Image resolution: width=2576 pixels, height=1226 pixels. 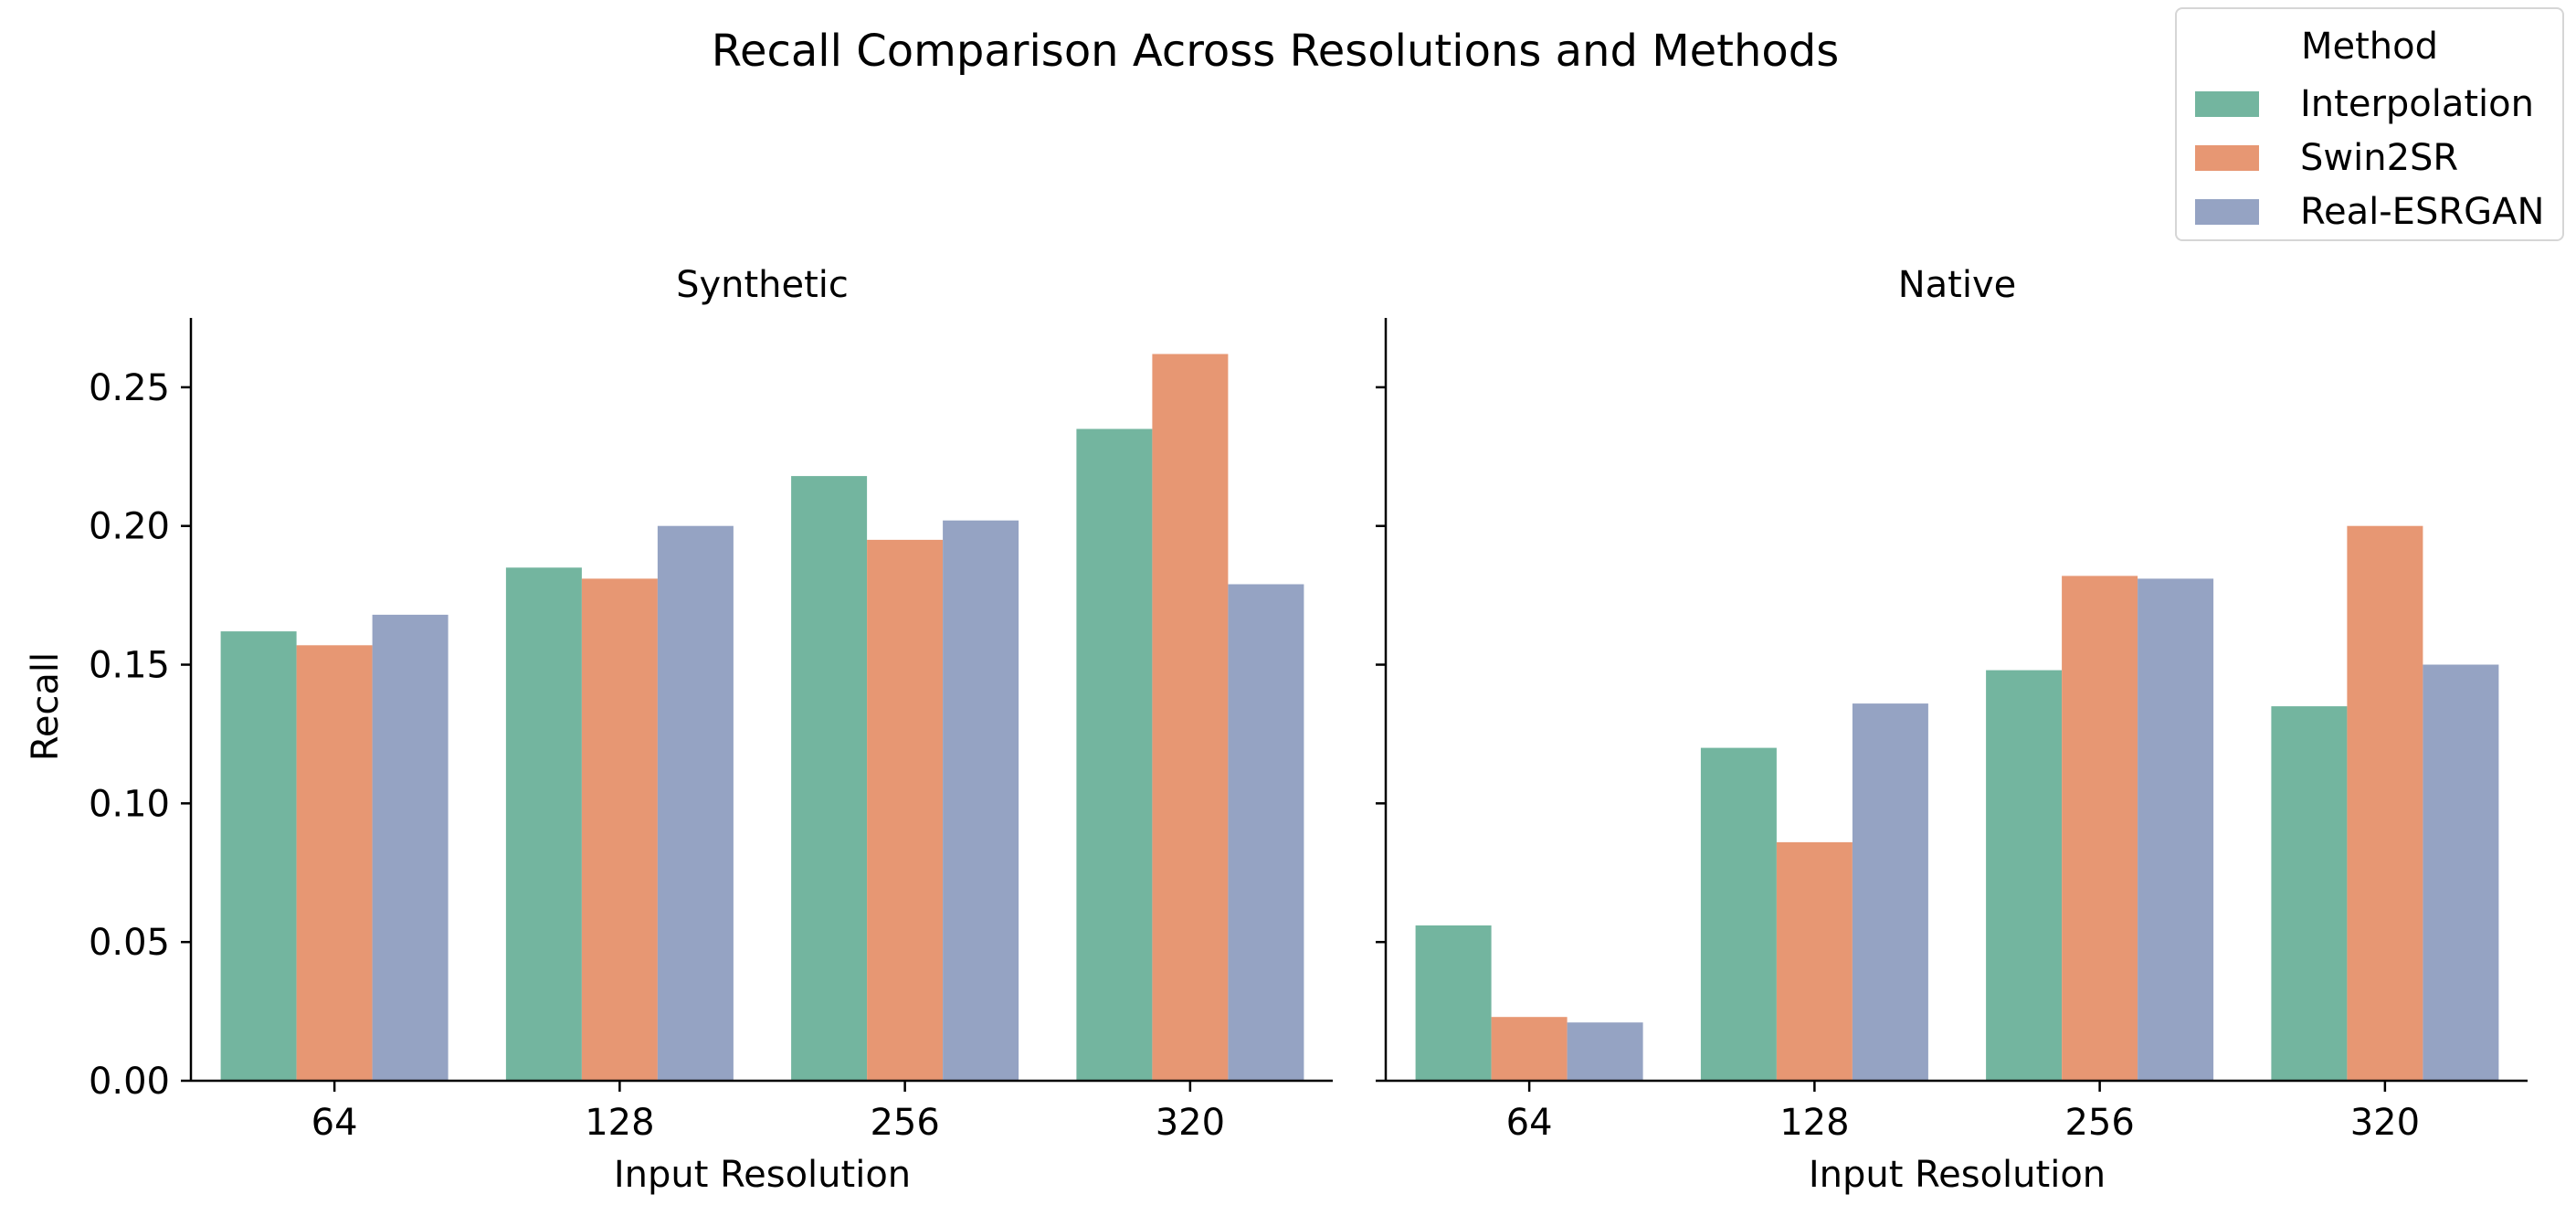 I want to click on panel-title: Native, so click(x=1958, y=285).